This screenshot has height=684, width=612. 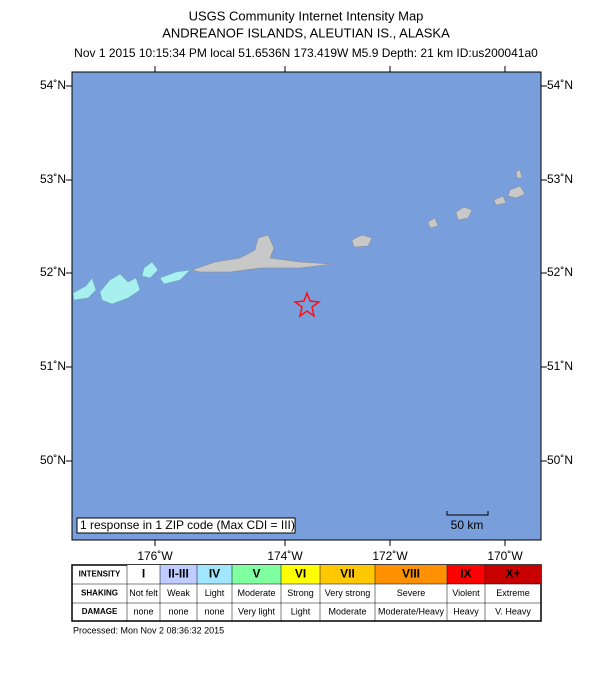 What do you see at coordinates (256, 593) in the screenshot?
I see `shaking-cell: Moderate` at bounding box center [256, 593].